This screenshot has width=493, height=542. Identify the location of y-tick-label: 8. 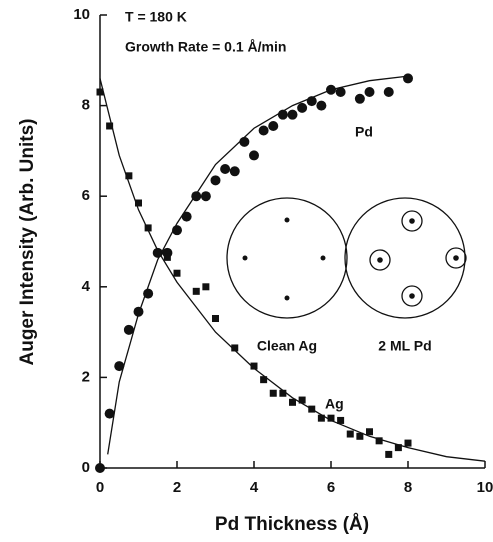
(86, 105).